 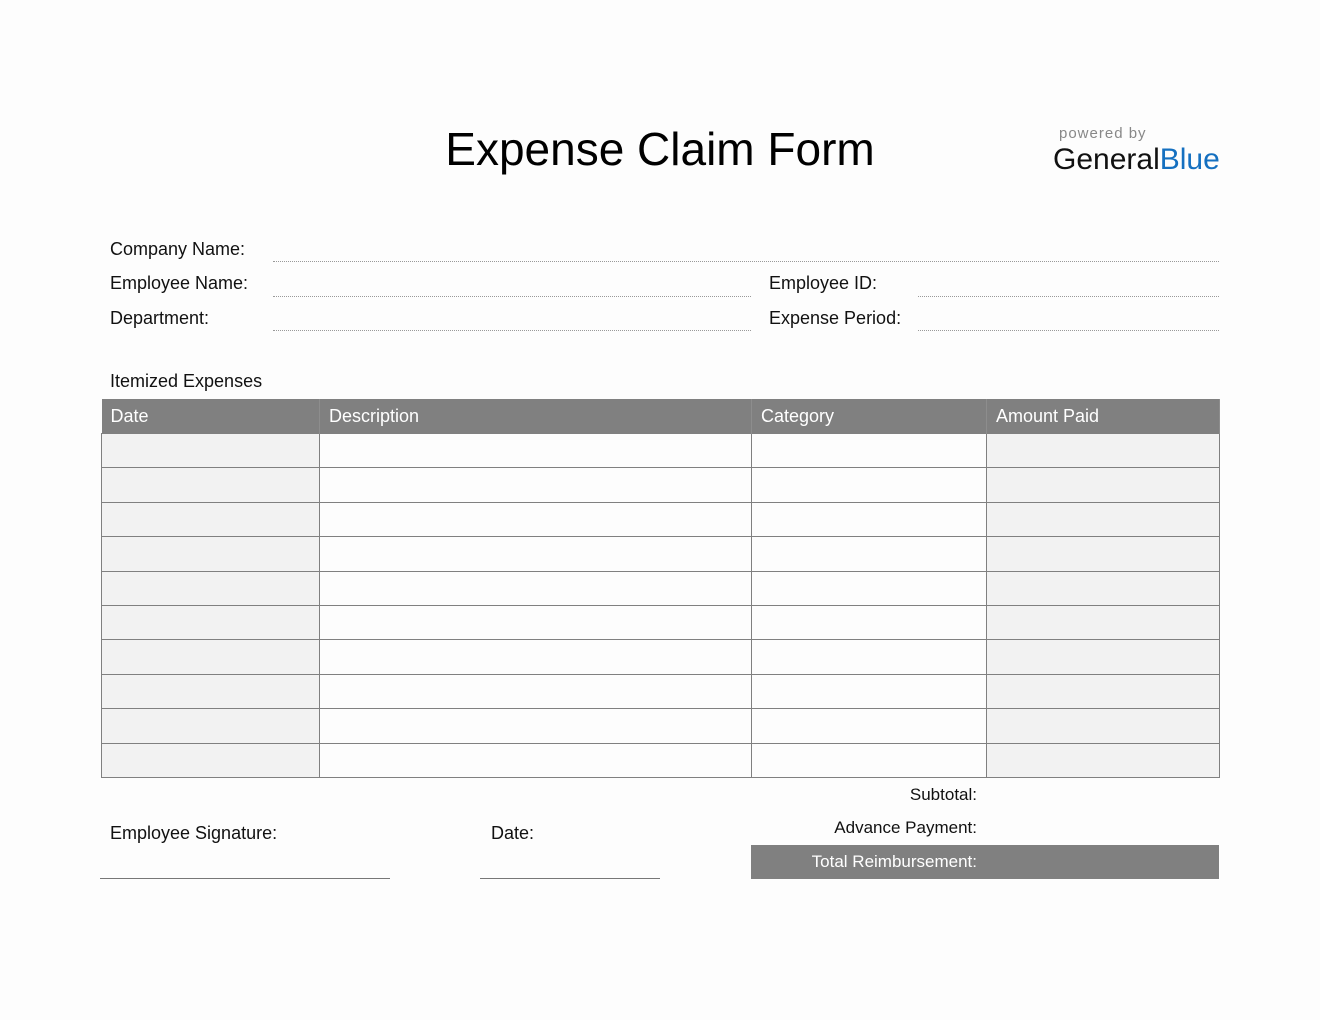 I want to click on department-field, so click(x=512, y=330).